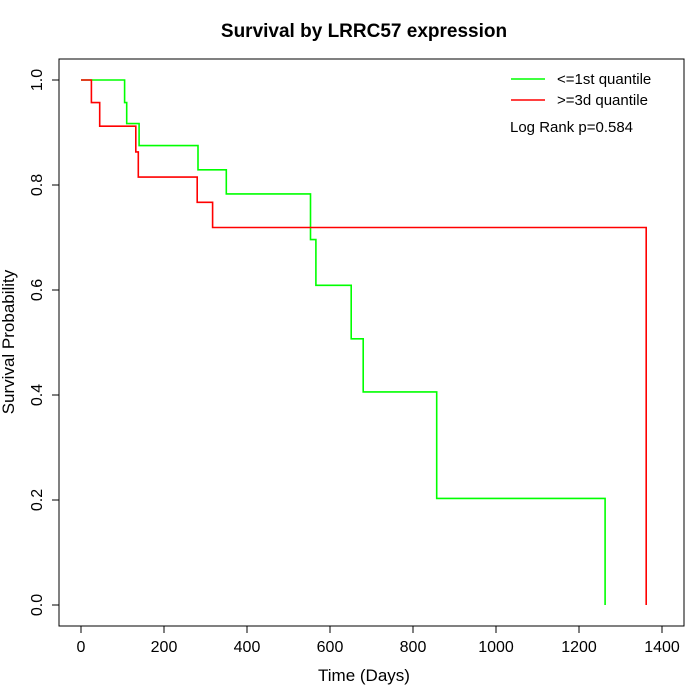  I want to click on x-axis-label: Time (Days), so click(364, 675).